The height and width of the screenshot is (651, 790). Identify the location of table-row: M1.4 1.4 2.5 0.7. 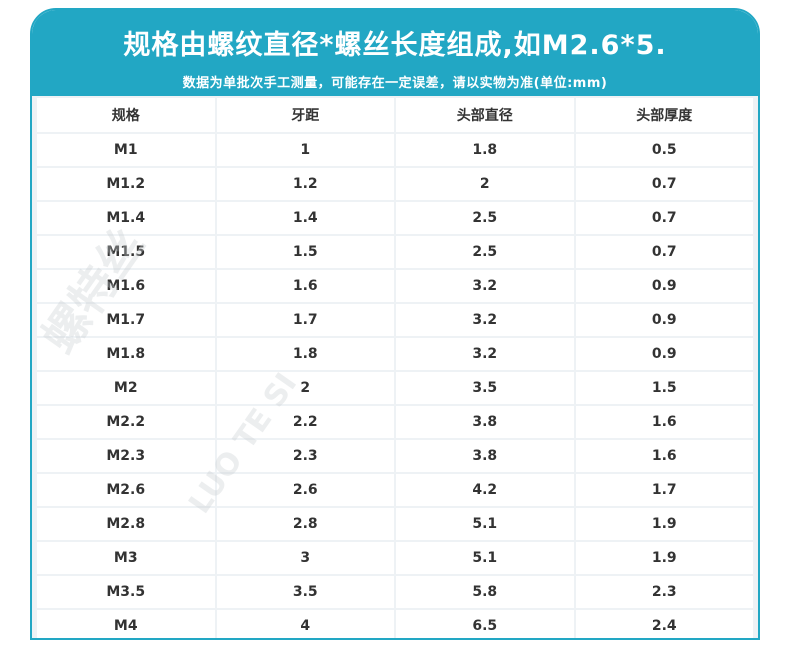
(395, 218).